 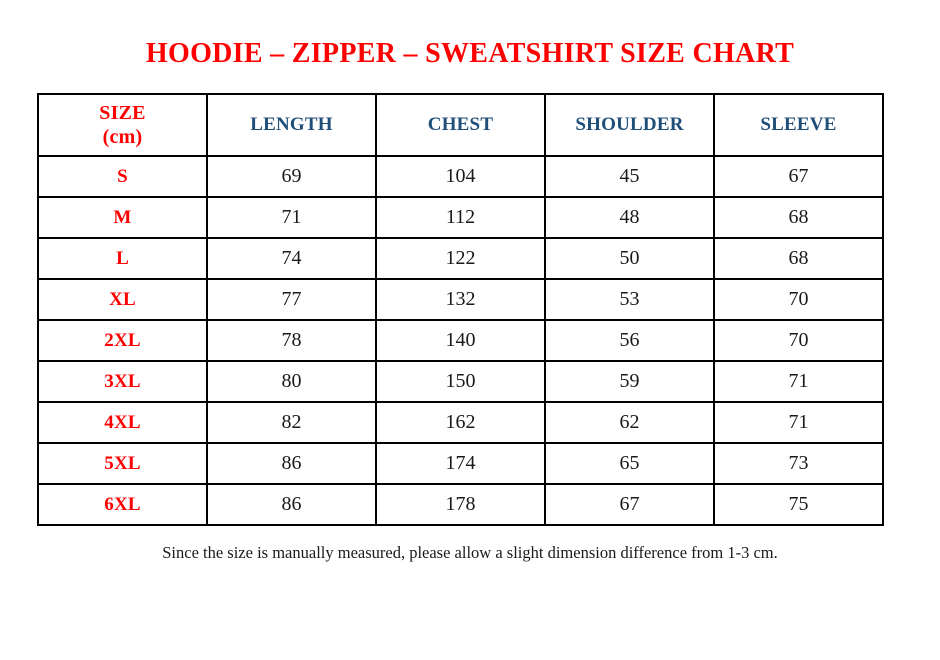 I want to click on measurement-cell: 50, so click(x=629, y=258).